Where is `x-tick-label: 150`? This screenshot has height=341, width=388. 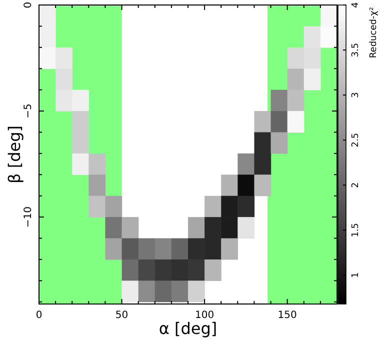
x-tick-label: 150 is located at coordinates (287, 315).